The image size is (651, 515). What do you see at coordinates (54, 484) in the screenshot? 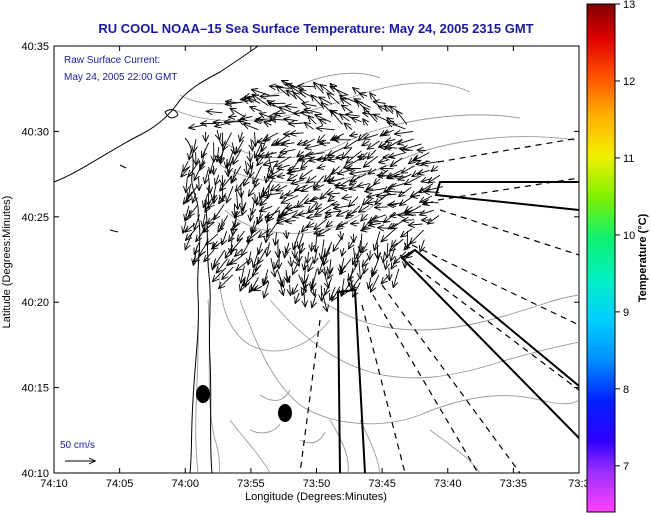
I see `x-tick-label: 74:10` at bounding box center [54, 484].